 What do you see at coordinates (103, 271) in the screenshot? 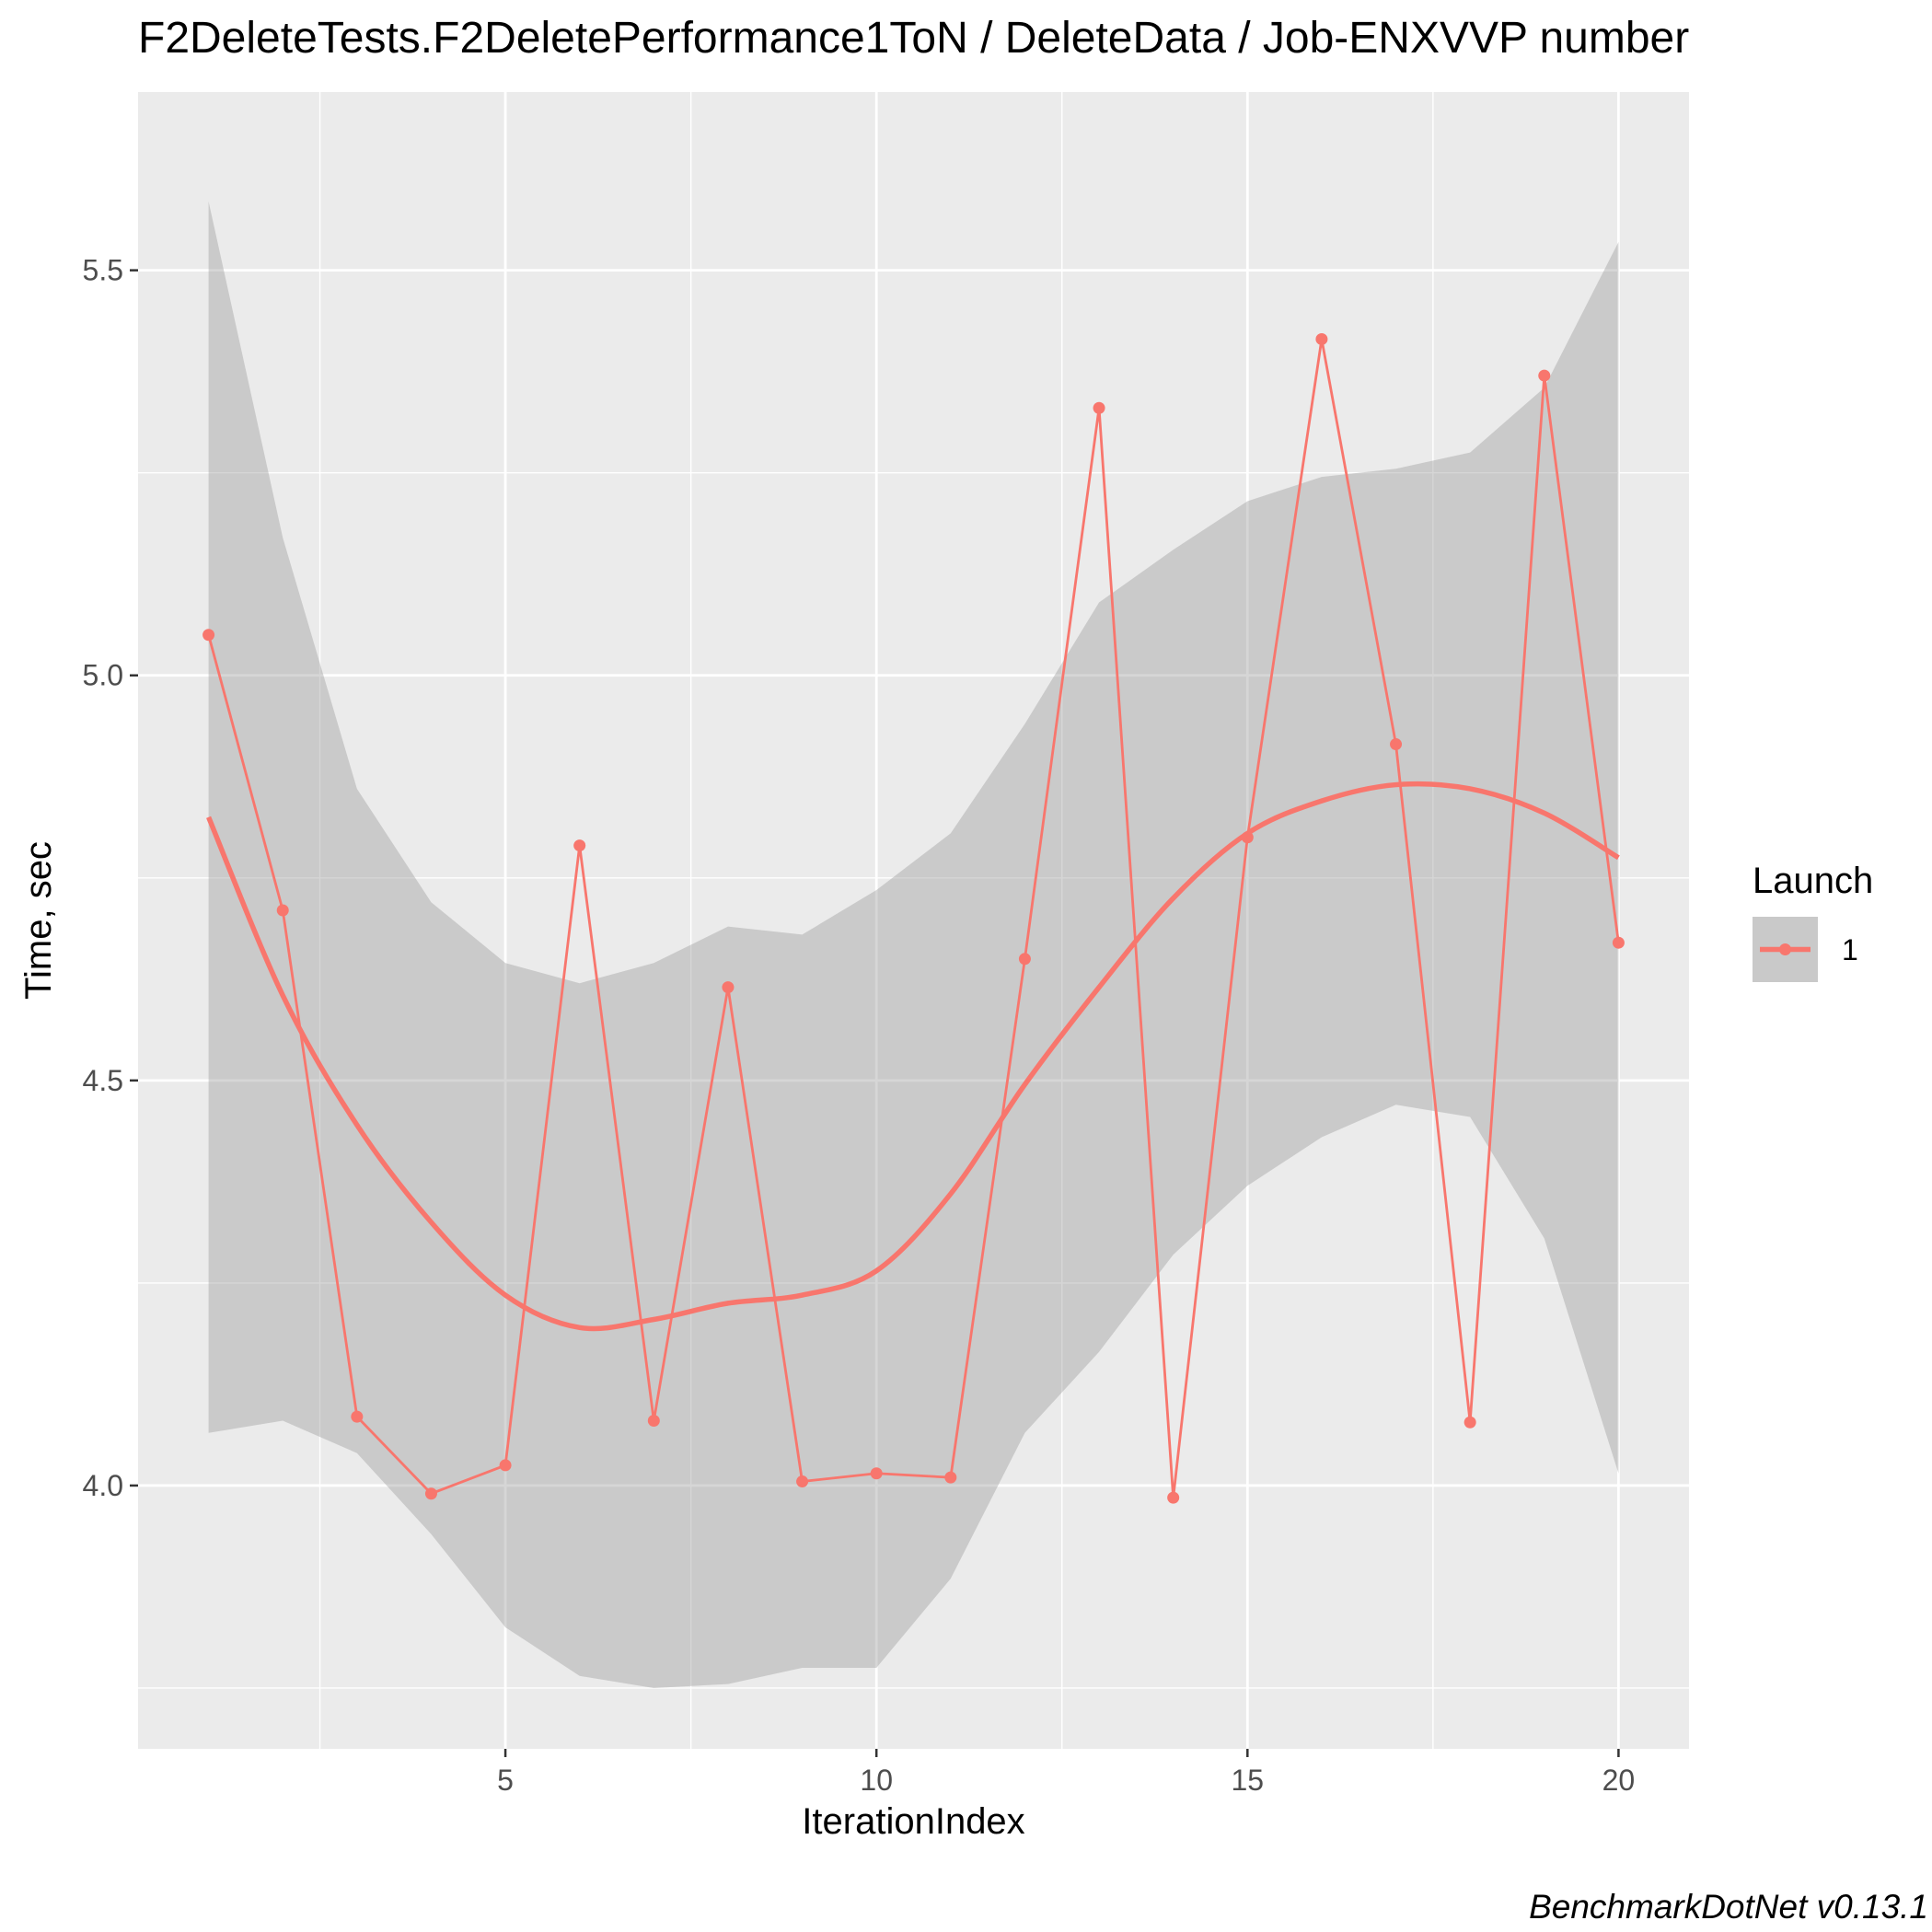
I see `y-tick-label: 5.5` at bounding box center [103, 271].